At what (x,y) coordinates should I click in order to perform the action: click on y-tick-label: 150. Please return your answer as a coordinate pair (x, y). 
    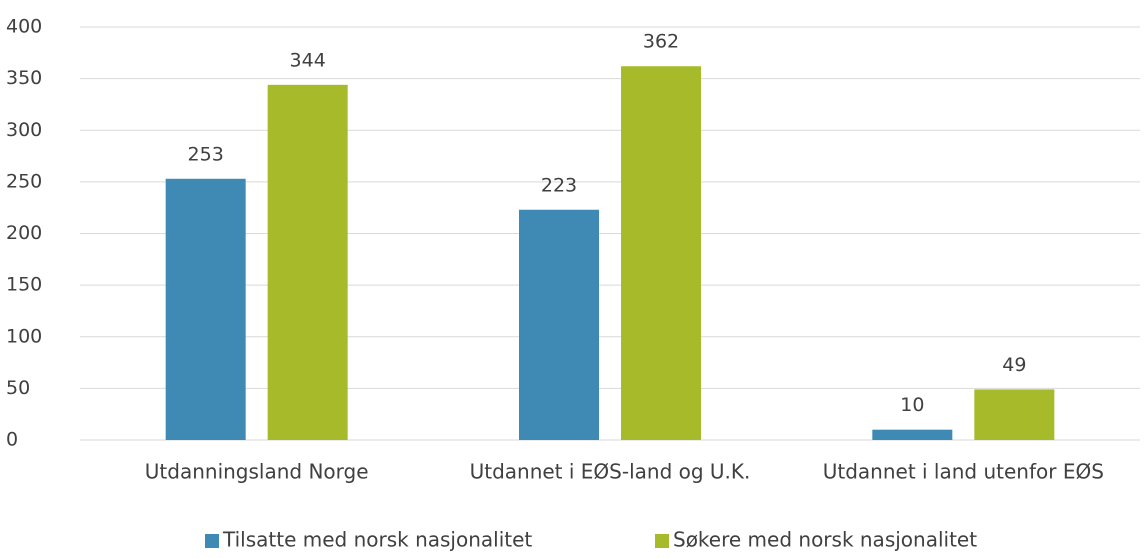
    Looking at the image, I should click on (24, 285).